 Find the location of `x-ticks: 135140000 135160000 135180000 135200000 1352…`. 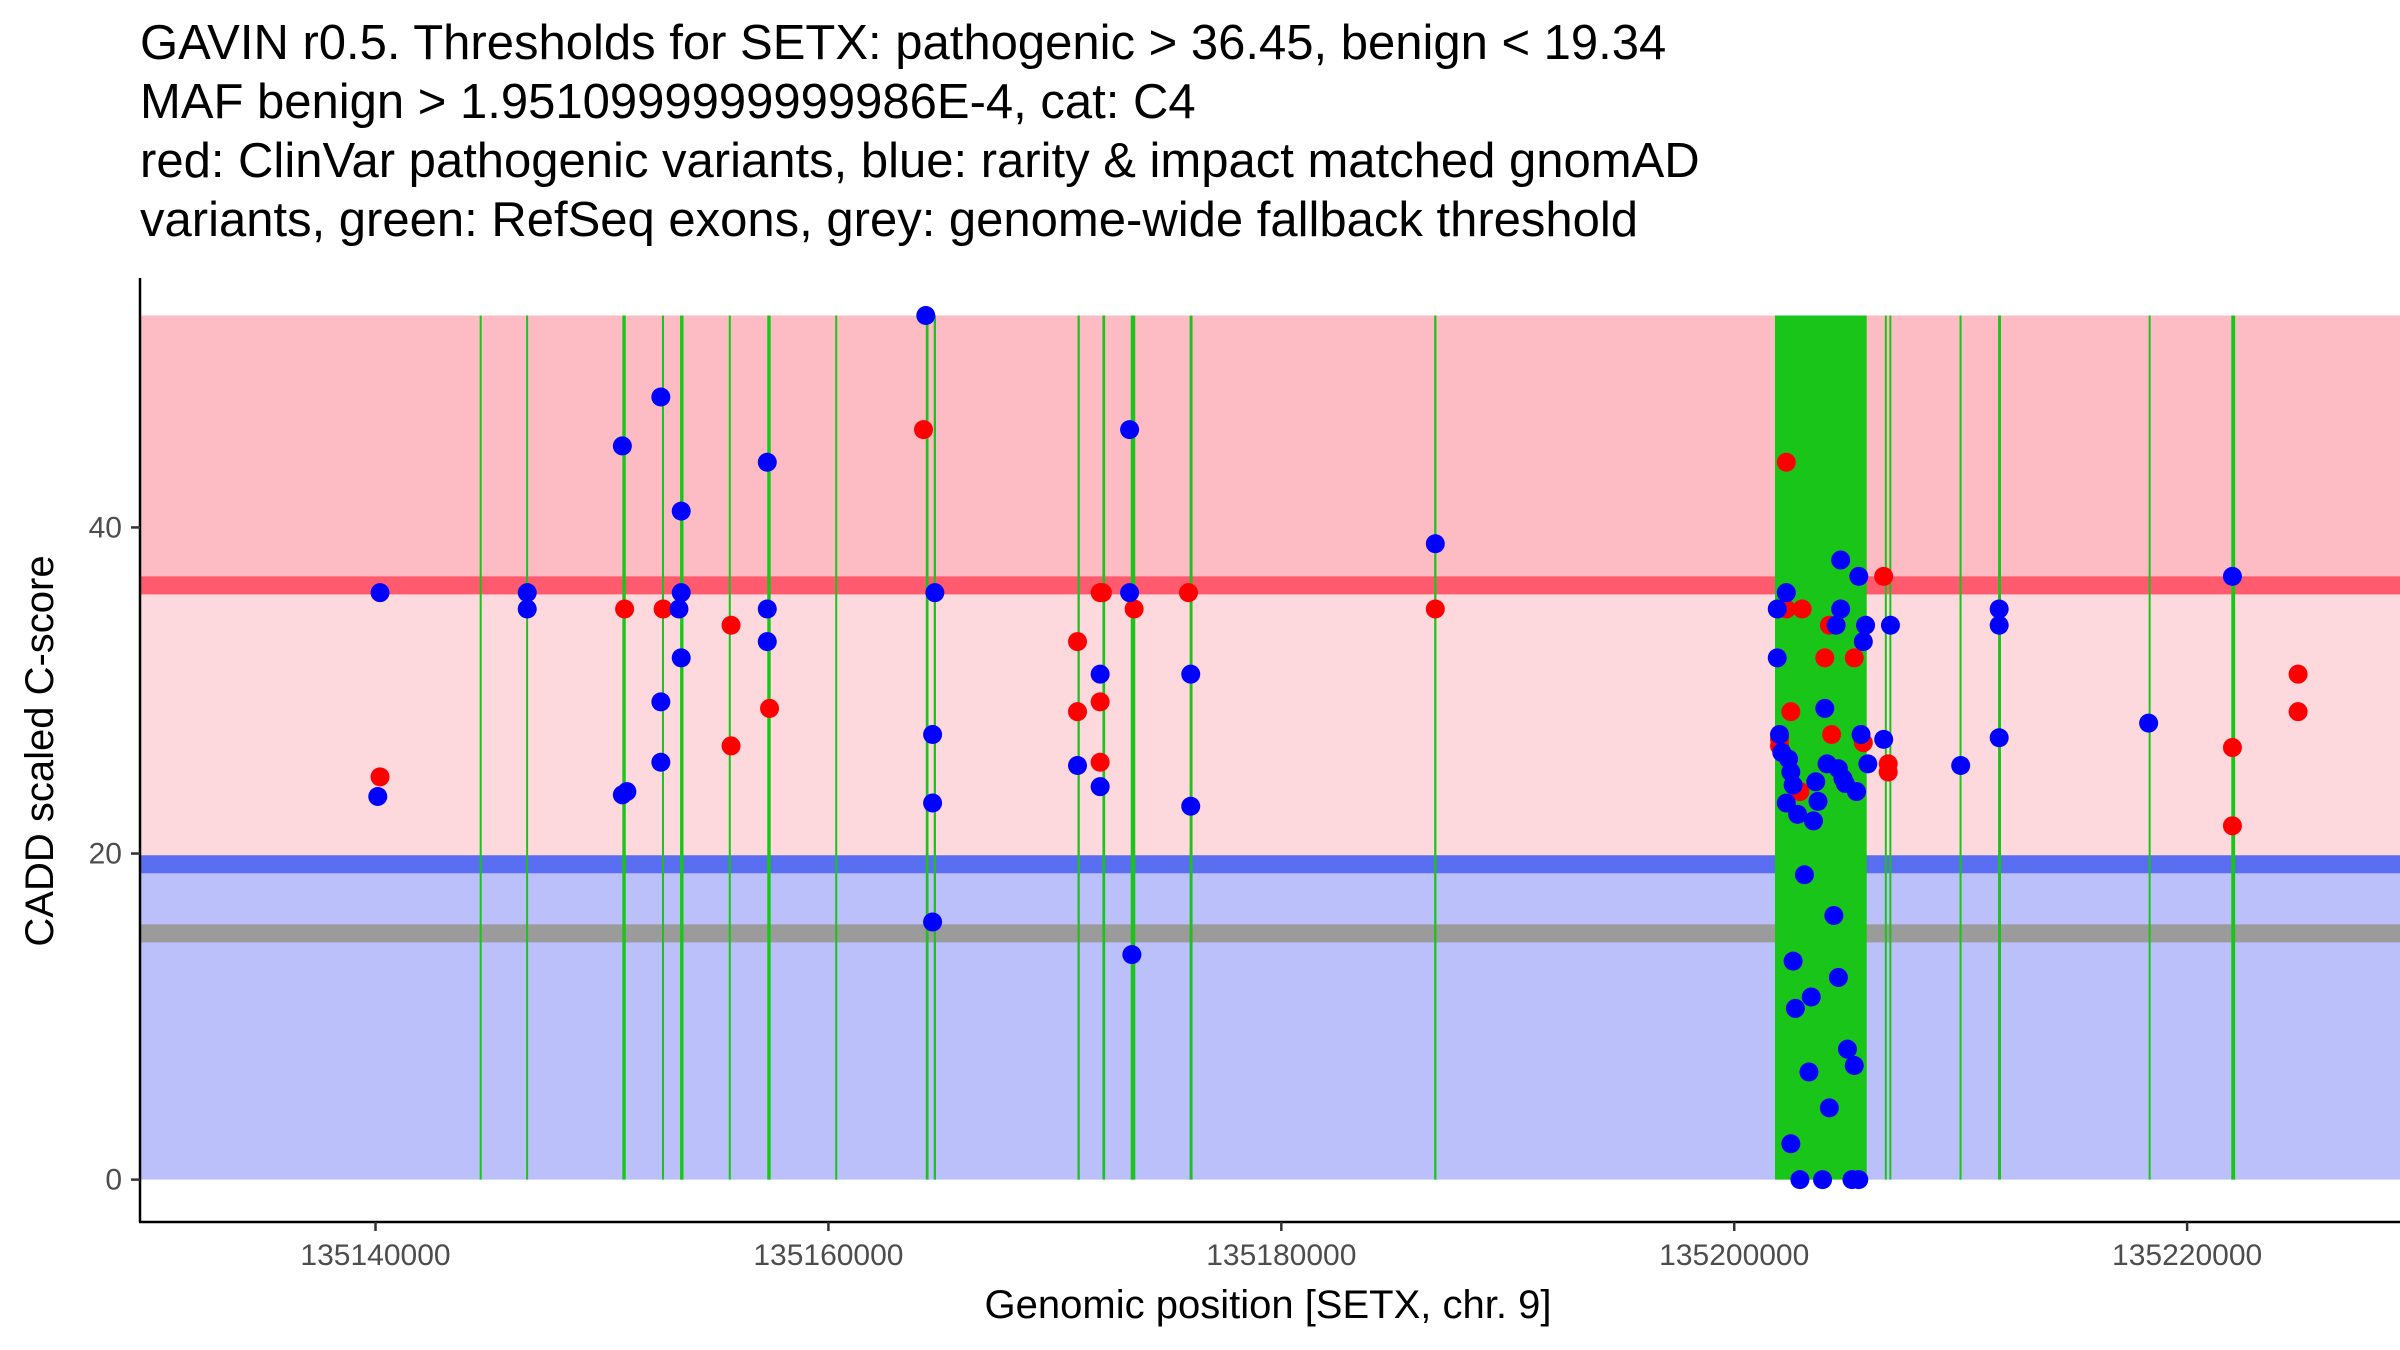

x-ticks: 135140000 135160000 135180000 135200000 1352… is located at coordinates (1281, 1247).